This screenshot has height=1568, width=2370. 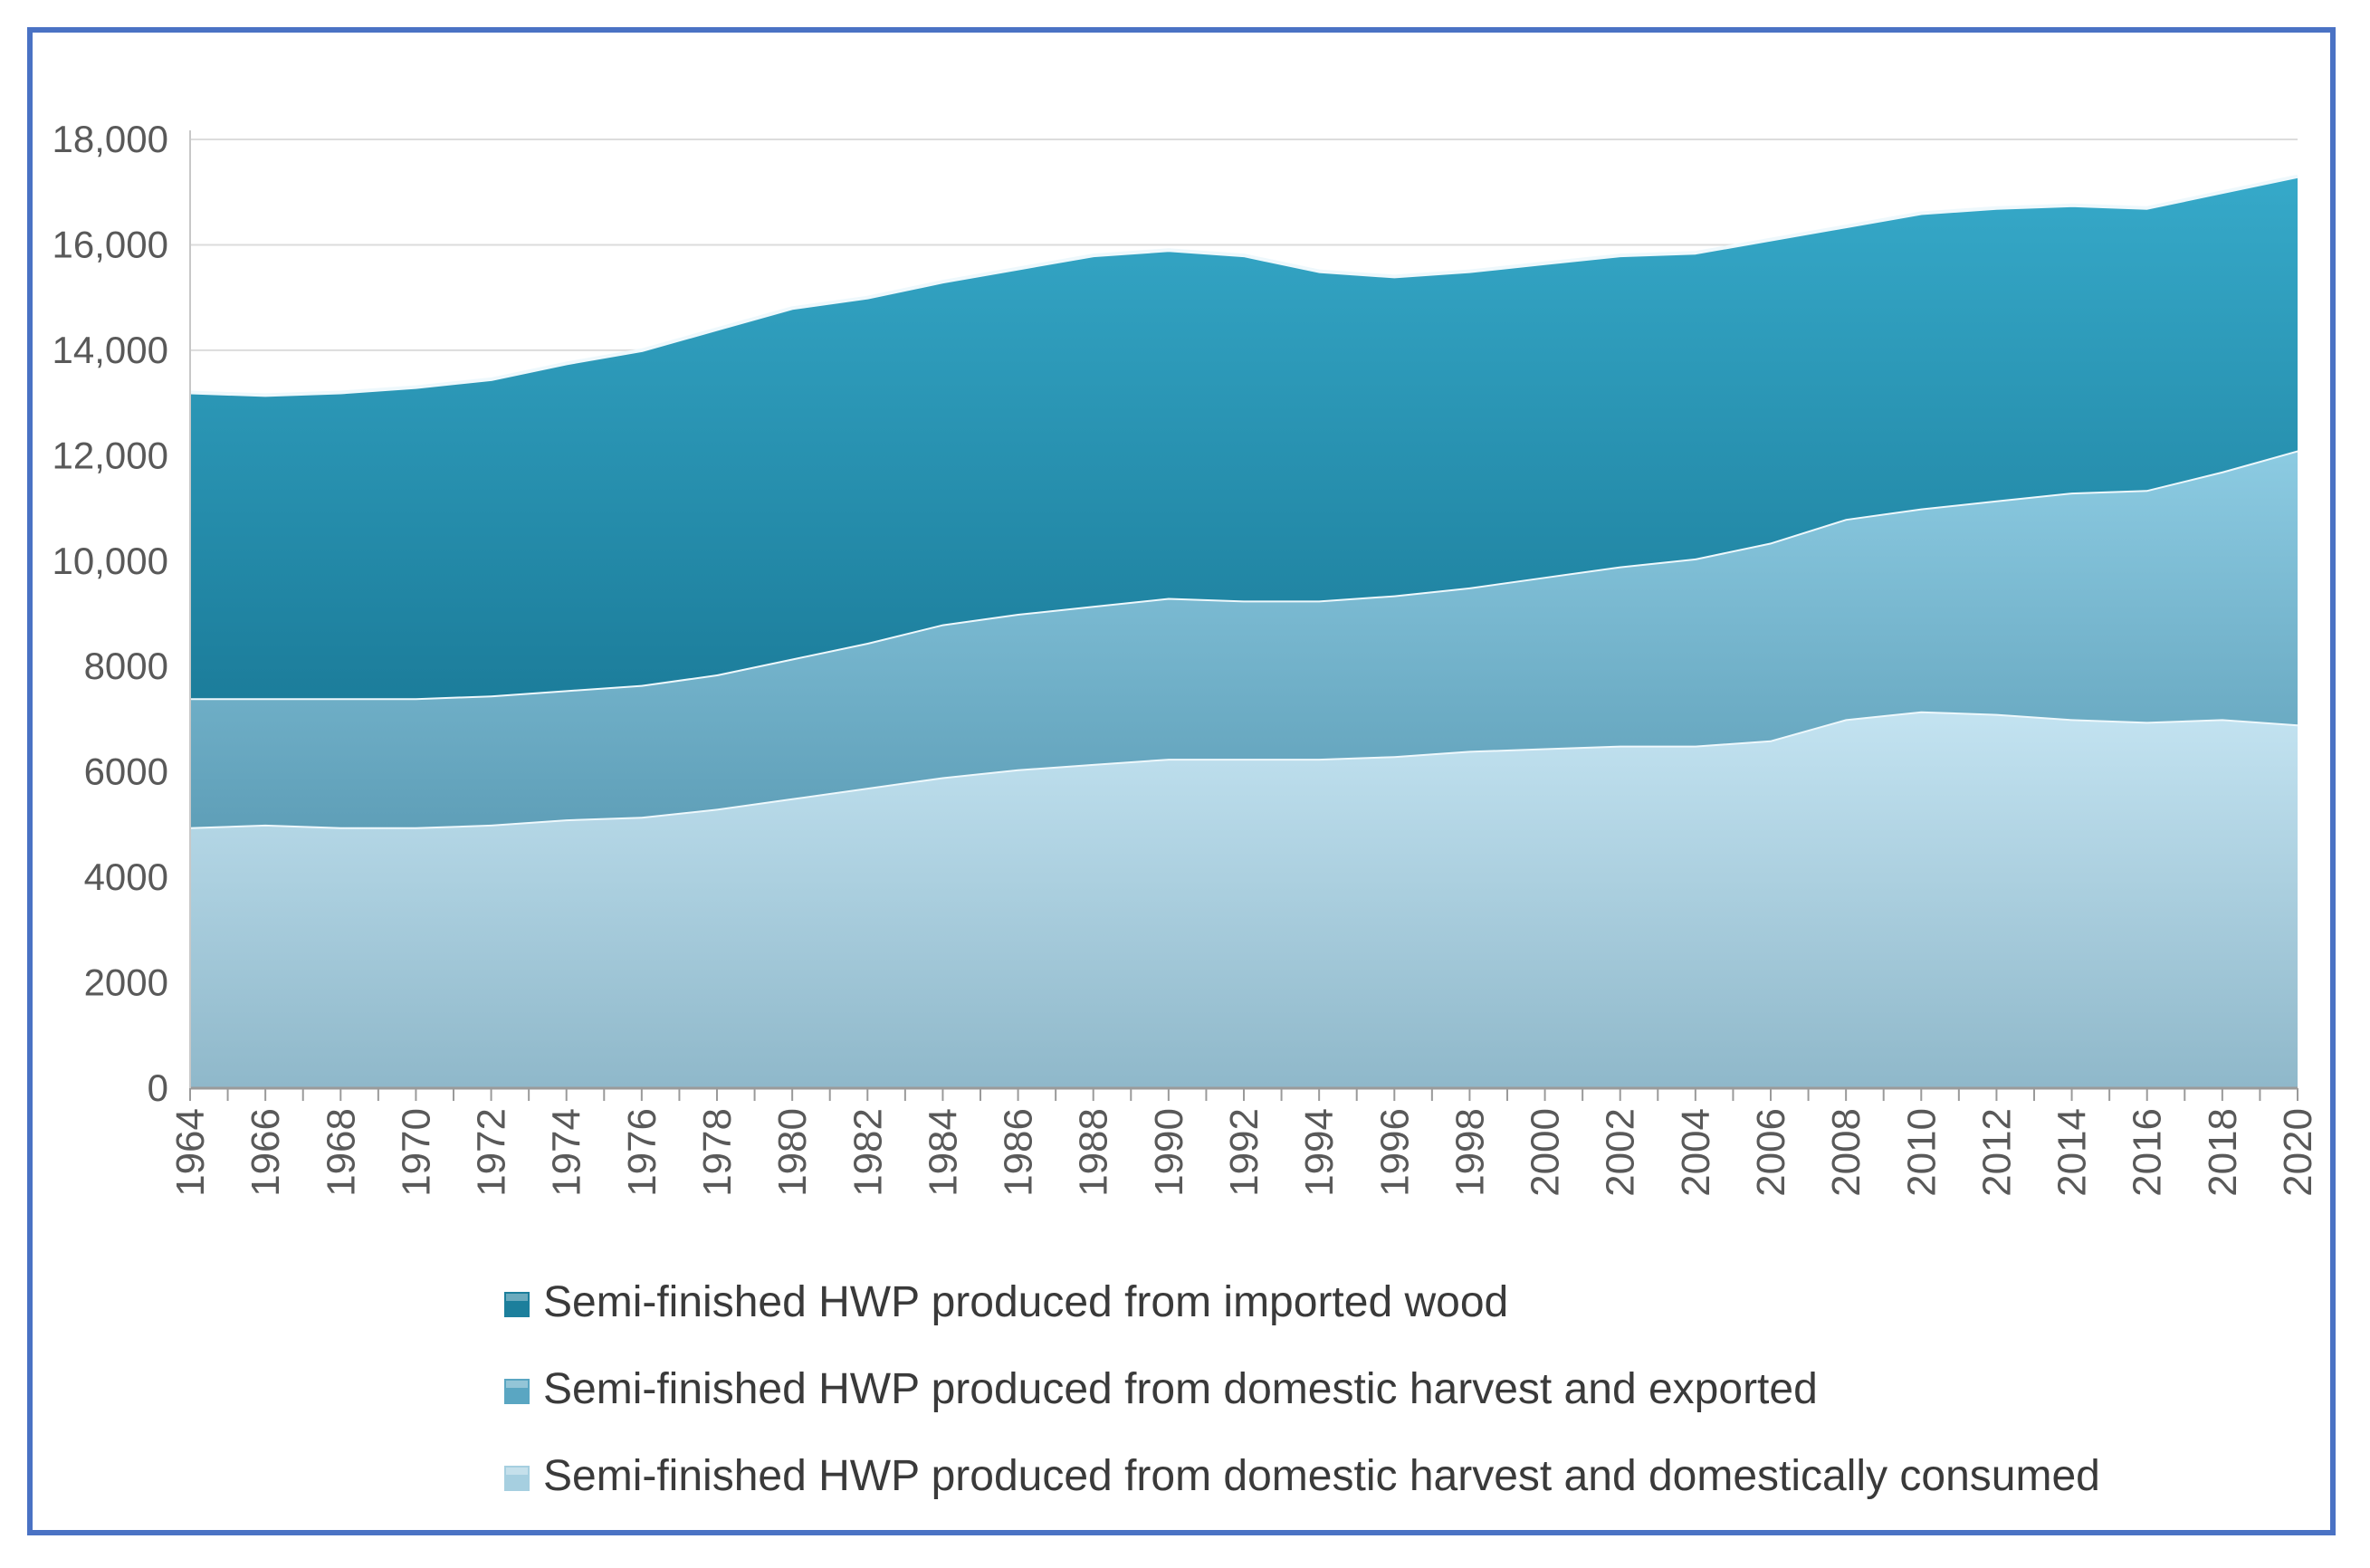 I want to click on x-tick-label: 2014, so click(x=2072, y=1152).